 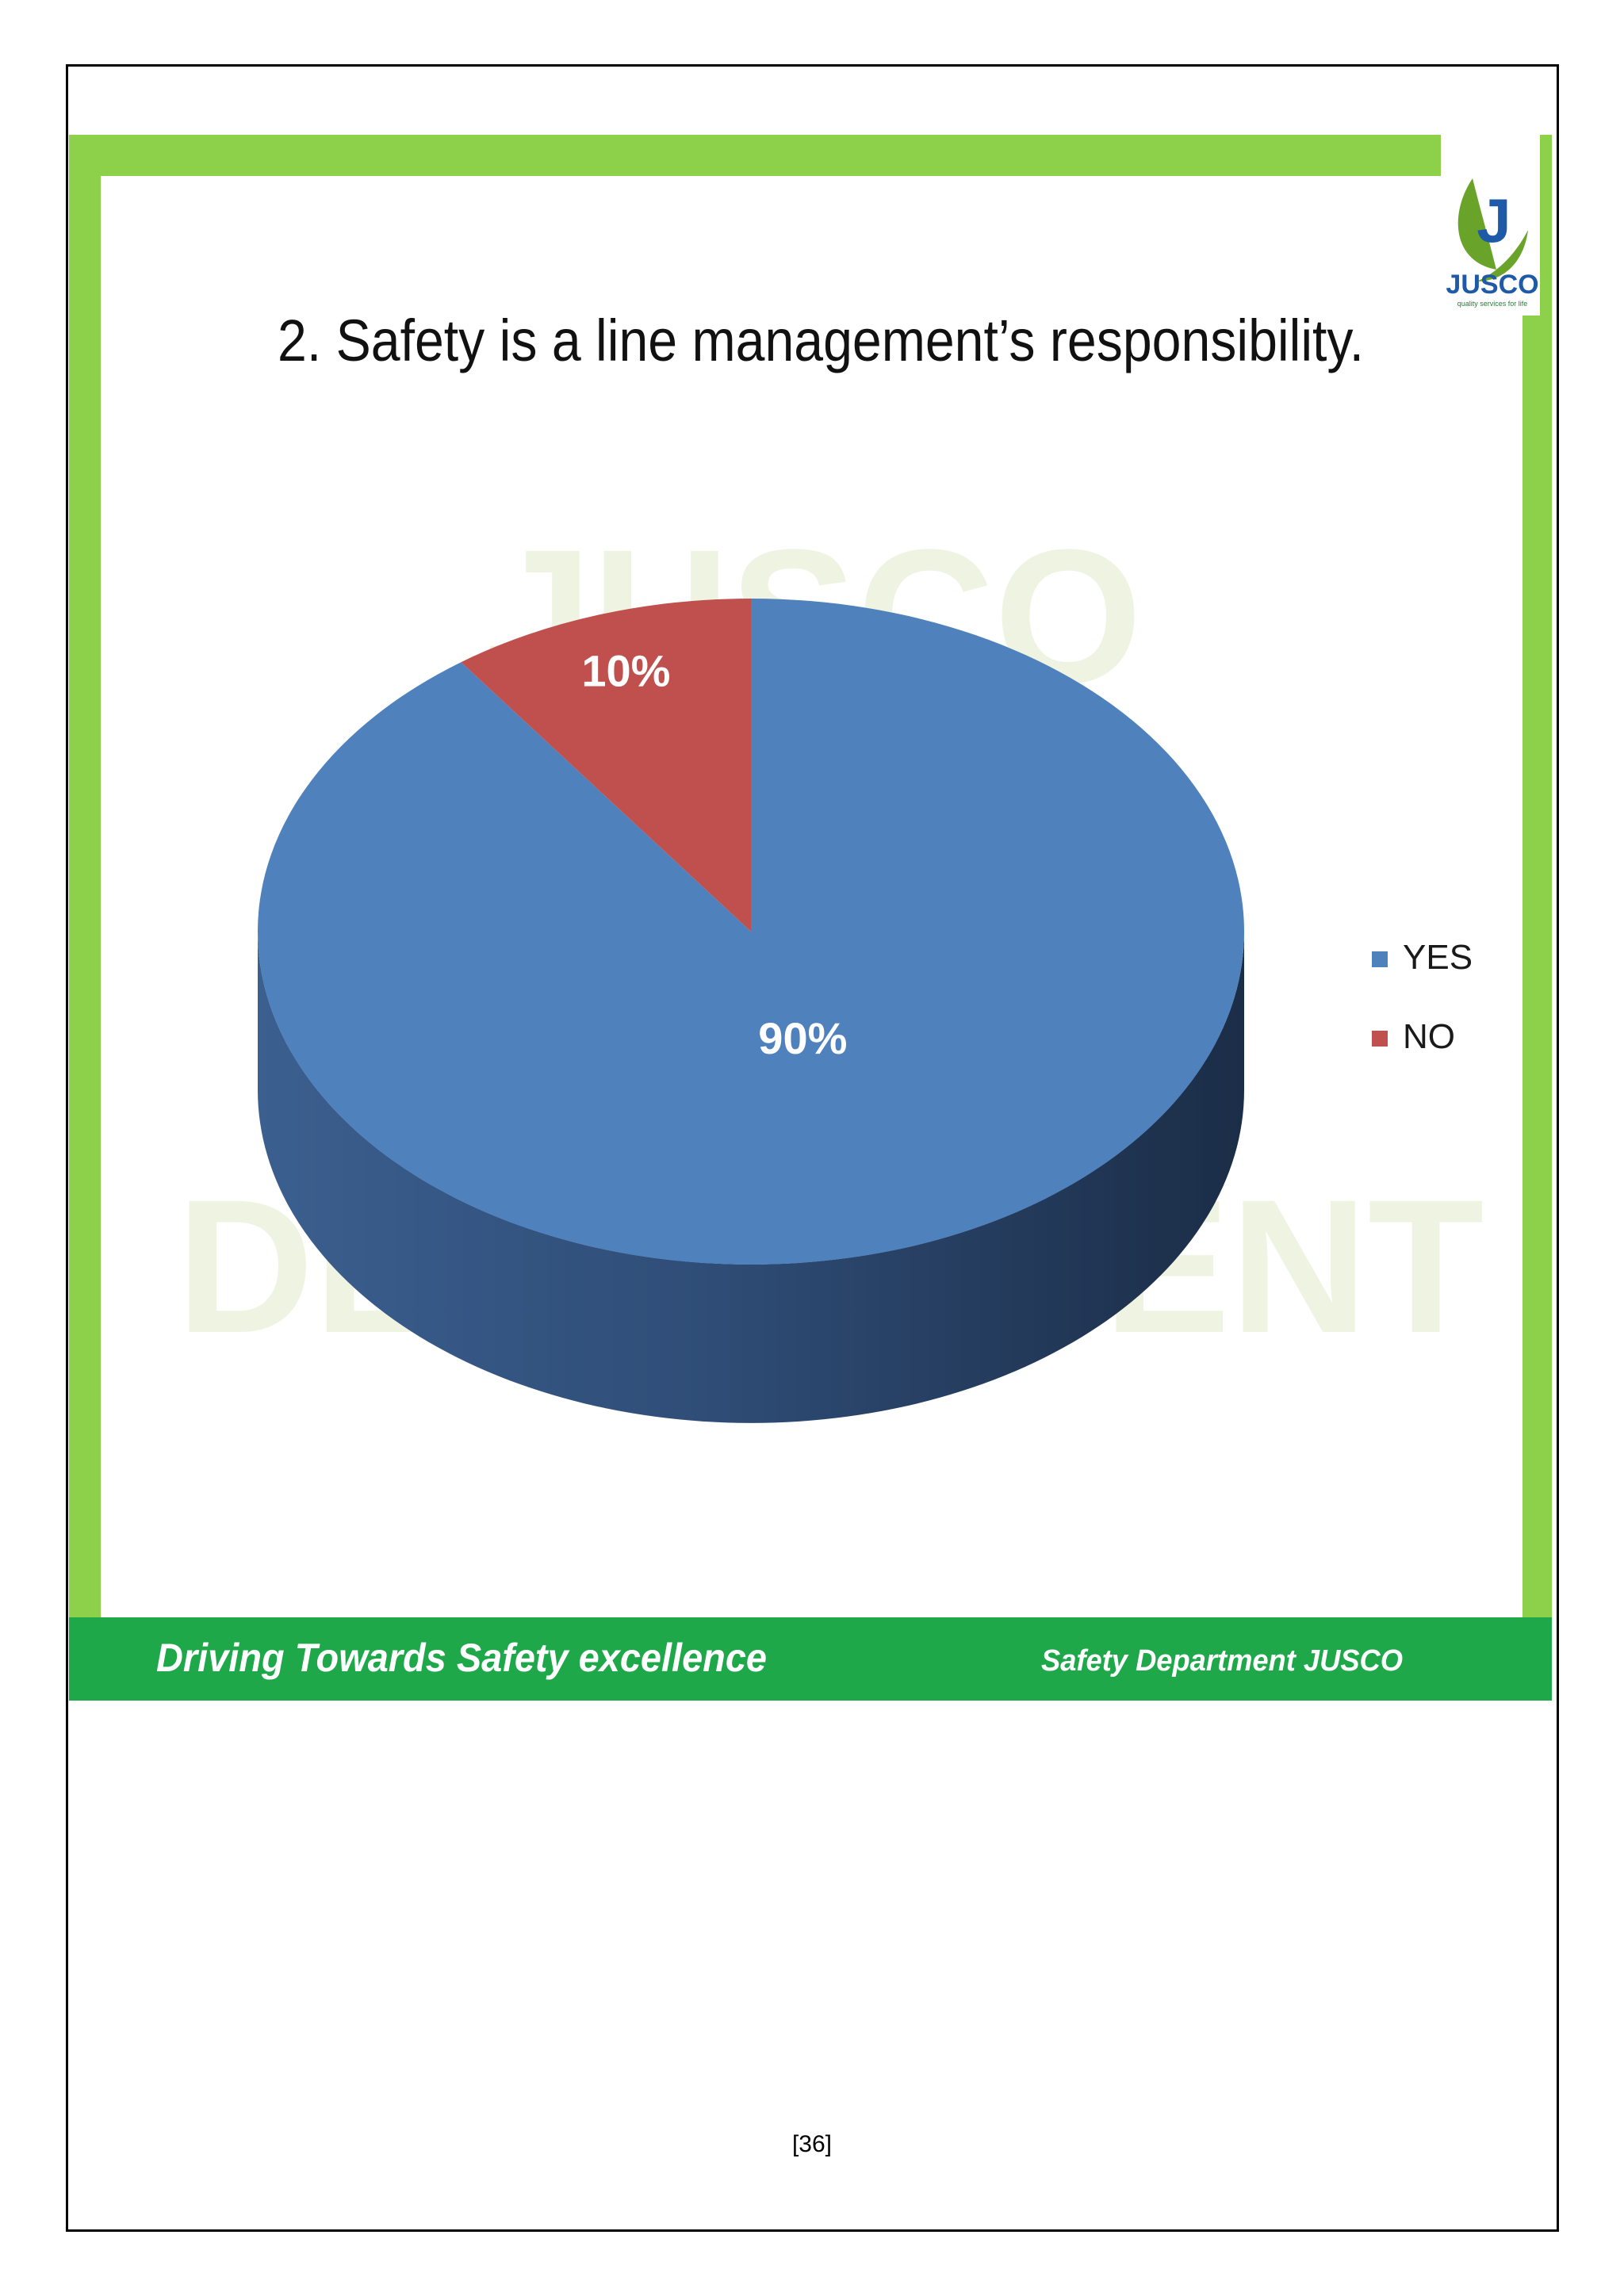 I want to click on chart-legend: YES NO, so click(x=1422, y=997).